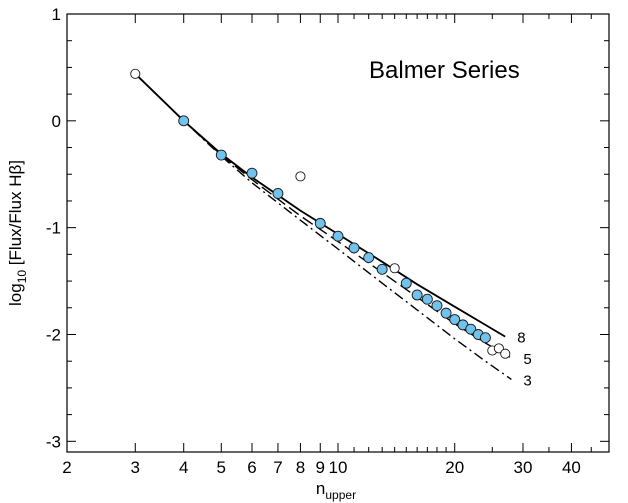 The image size is (628, 503). Describe the element at coordinates (53, 441) in the screenshot. I see `y-tick-label: -3` at that location.